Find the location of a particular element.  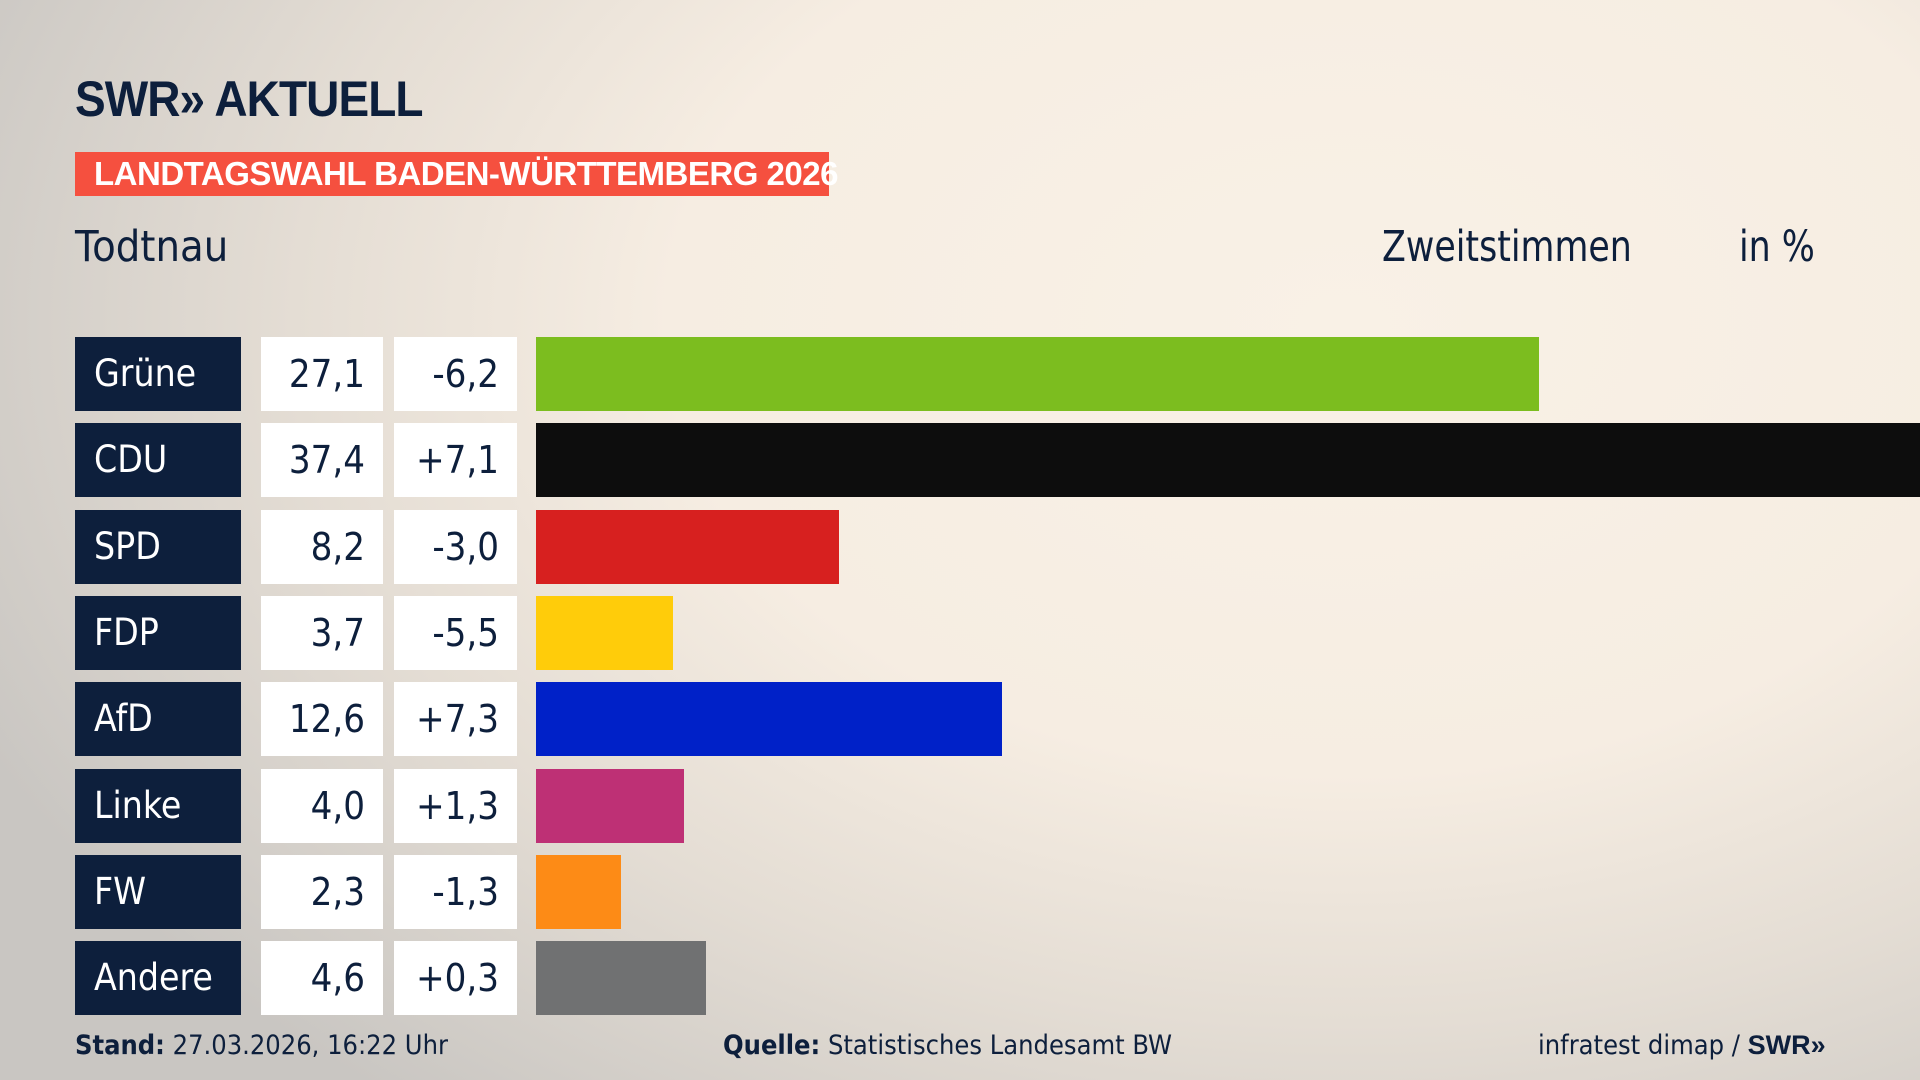

diff-label: +0,3 is located at coordinates (455, 978).